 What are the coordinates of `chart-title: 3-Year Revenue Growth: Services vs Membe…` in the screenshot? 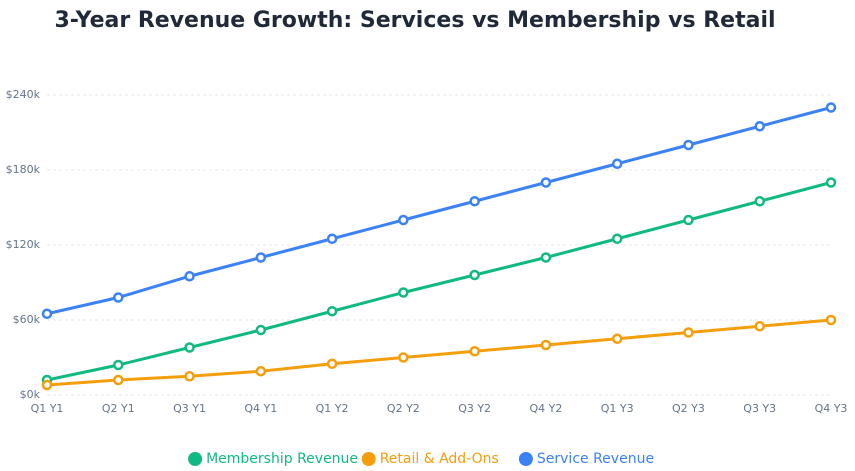 It's located at (414, 20).